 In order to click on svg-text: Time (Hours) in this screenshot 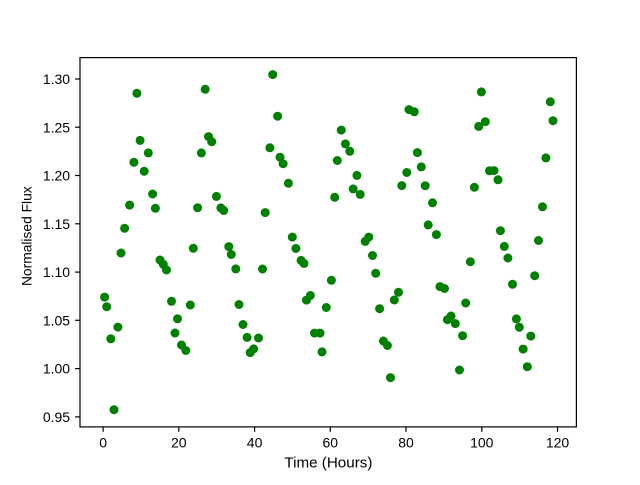, I will do `click(328, 463)`.